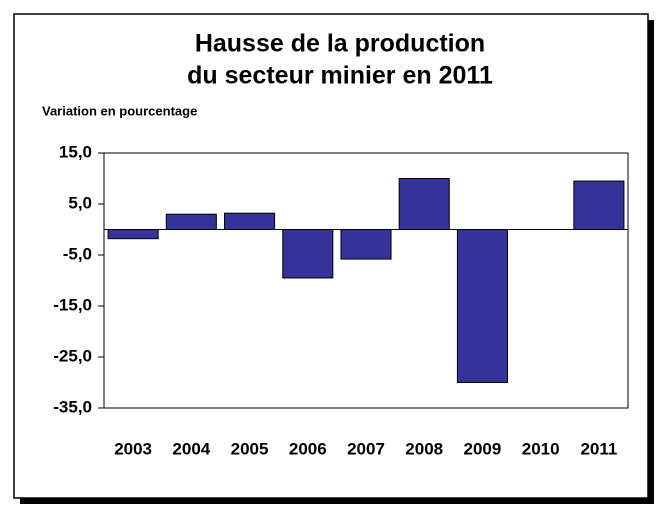  What do you see at coordinates (72, 355) in the screenshot?
I see `y-tick-label: -25,0` at bounding box center [72, 355].